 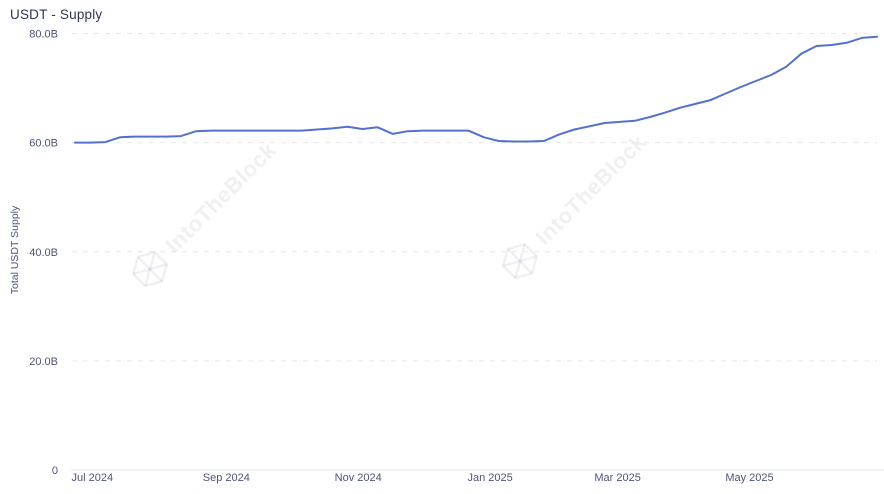 What do you see at coordinates (43, 144) in the screenshot?
I see `y-tick-label: 60.0B` at bounding box center [43, 144].